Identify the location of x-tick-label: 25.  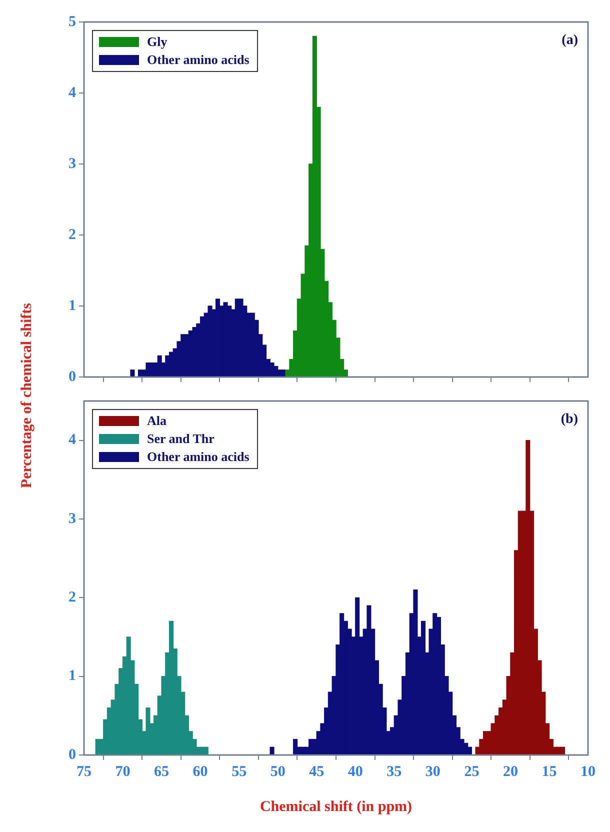
(472, 772).